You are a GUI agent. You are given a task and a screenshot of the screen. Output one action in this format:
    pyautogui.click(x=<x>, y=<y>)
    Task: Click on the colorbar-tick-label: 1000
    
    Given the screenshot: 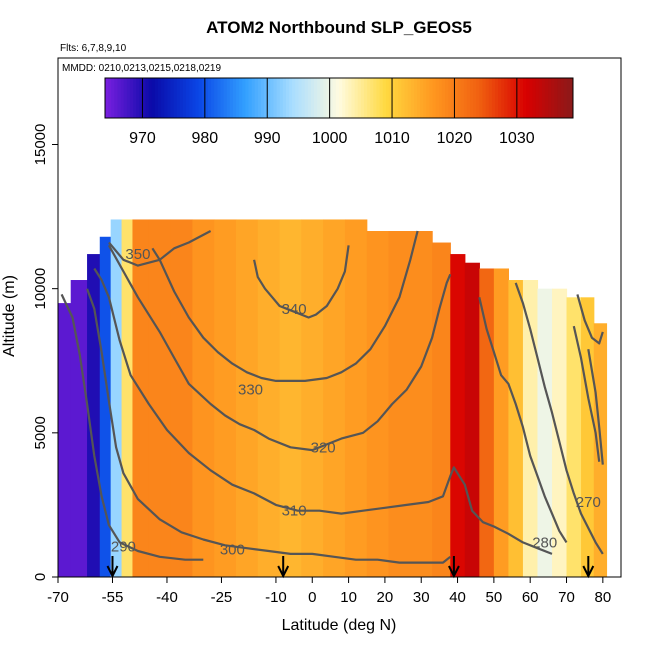 What is the action you would take?
    pyautogui.click(x=330, y=138)
    